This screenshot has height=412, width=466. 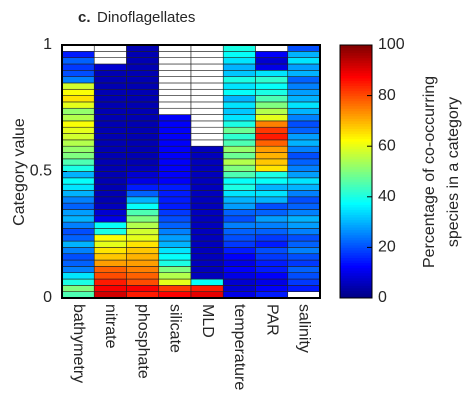 What do you see at coordinates (47, 44) in the screenshot?
I see `y-tick-label: 1` at bounding box center [47, 44].